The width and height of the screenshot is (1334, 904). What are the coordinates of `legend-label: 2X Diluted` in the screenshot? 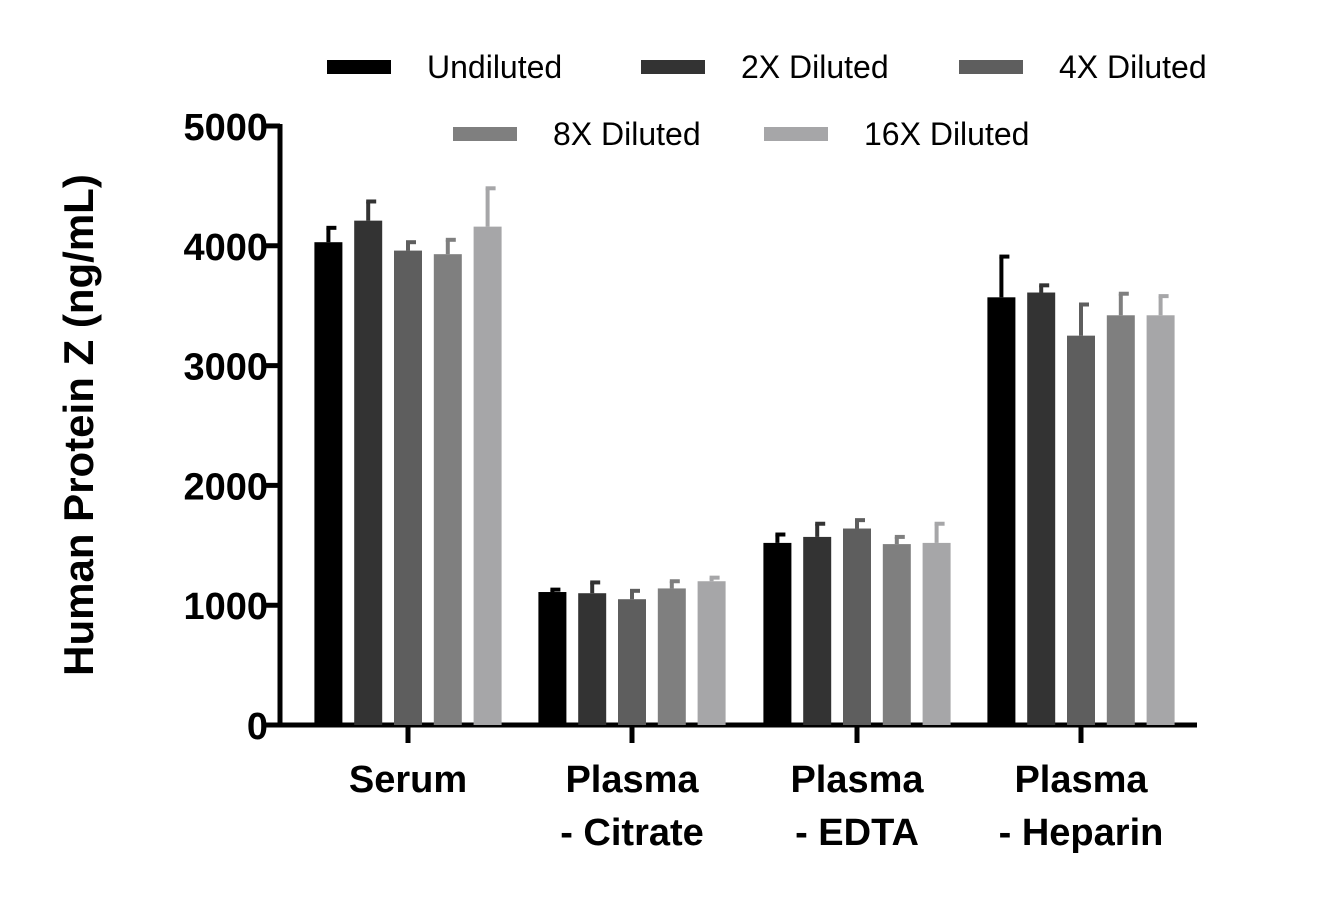 It's located at (815, 67).